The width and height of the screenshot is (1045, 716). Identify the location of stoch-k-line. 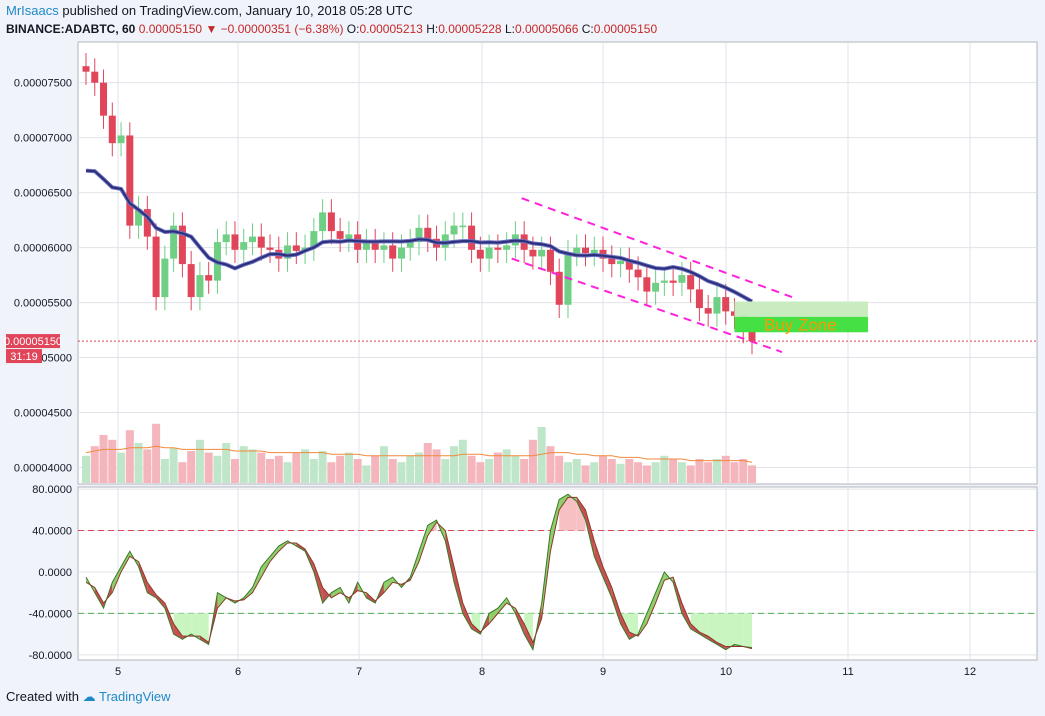
(419, 572).